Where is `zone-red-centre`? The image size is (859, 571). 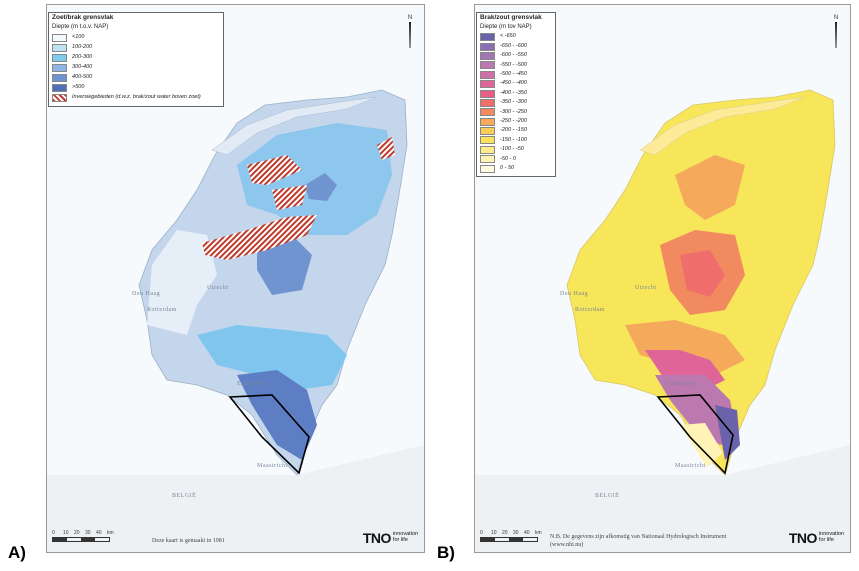
zone-red-centre is located at coordinates (702, 273).